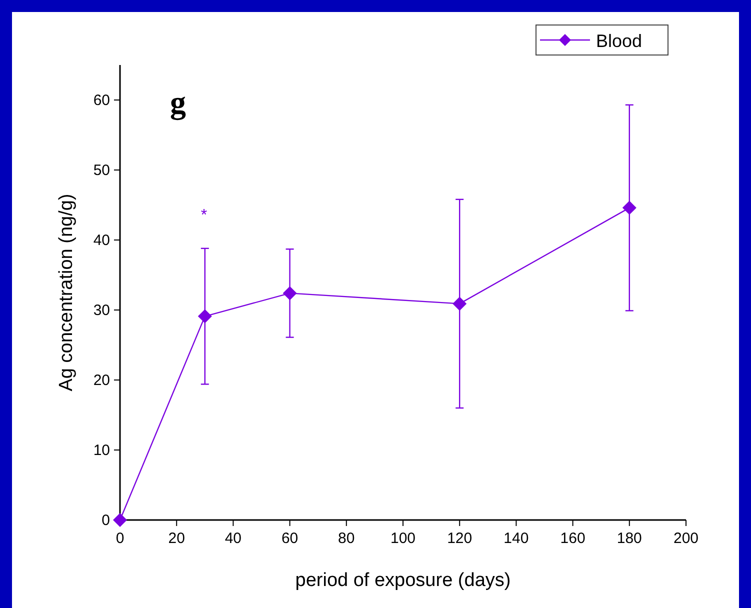  What do you see at coordinates (289, 538) in the screenshot?
I see `x-tick-label: 60` at bounding box center [289, 538].